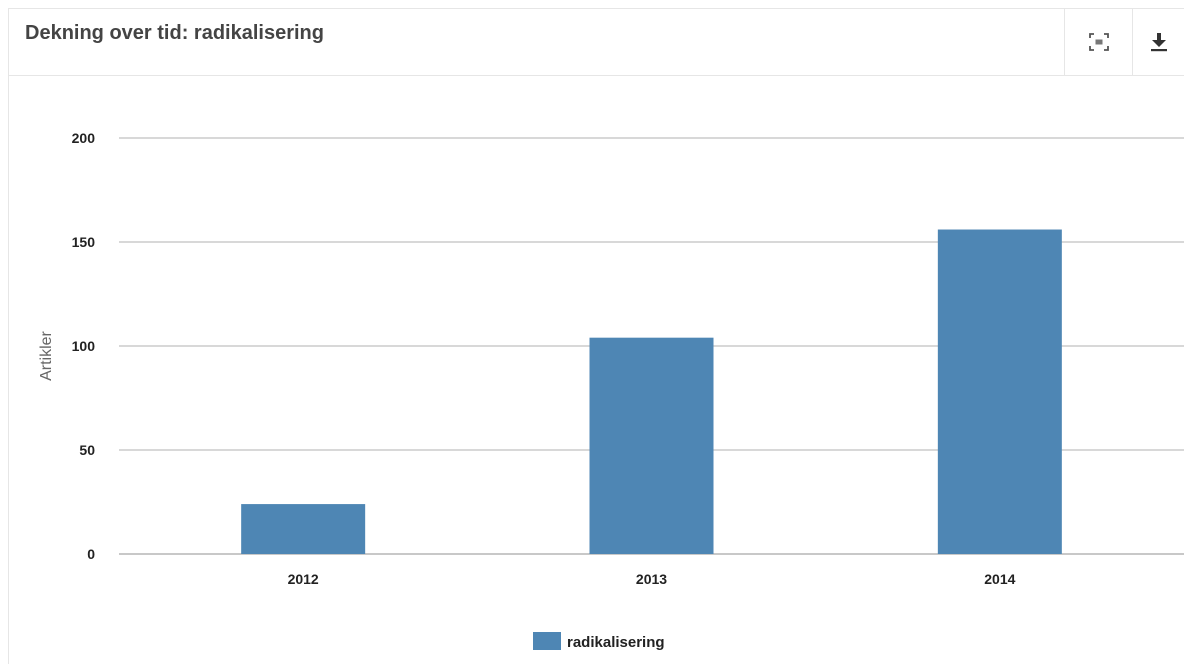 Image resolution: width=1184 pixels, height=664 pixels. I want to click on x-axis-labels: 2012 2013 2014, so click(652, 579).